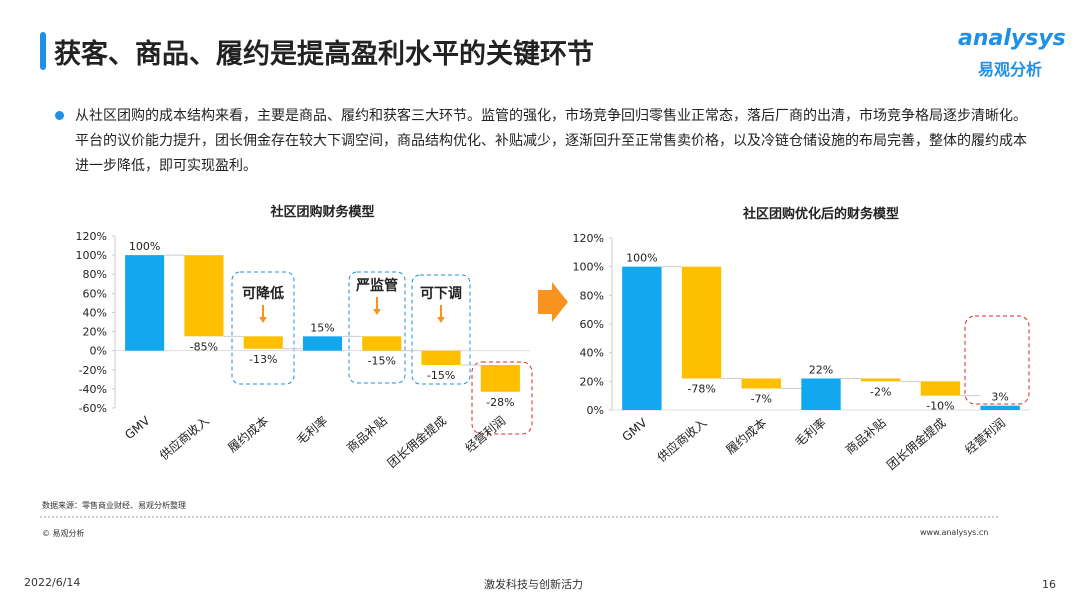  What do you see at coordinates (1049, 584) in the screenshot?
I see `page-number: 16` at bounding box center [1049, 584].